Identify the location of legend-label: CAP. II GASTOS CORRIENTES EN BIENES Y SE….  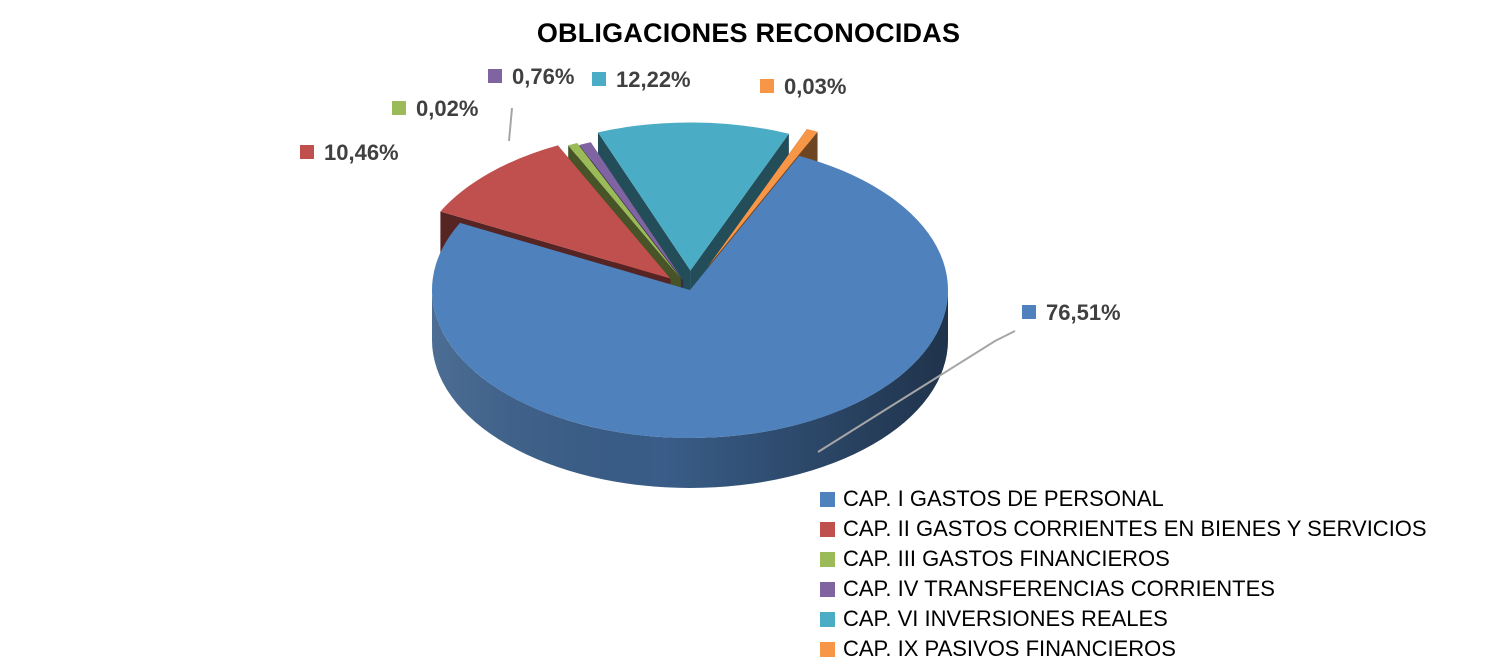
(1135, 528).